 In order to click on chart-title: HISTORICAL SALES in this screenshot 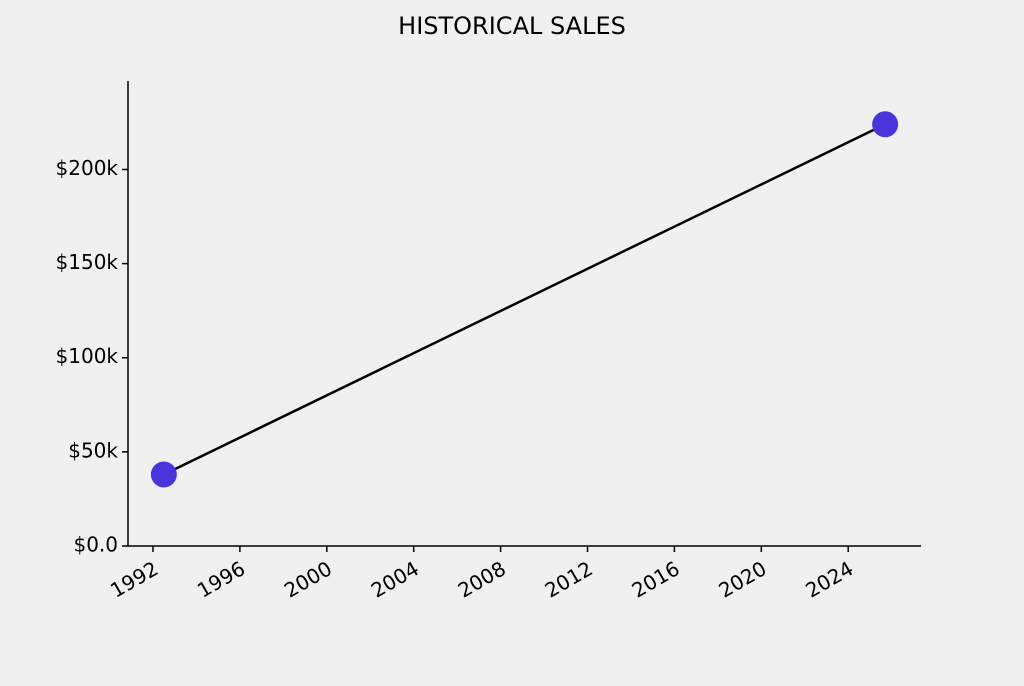, I will do `click(512, 26)`.